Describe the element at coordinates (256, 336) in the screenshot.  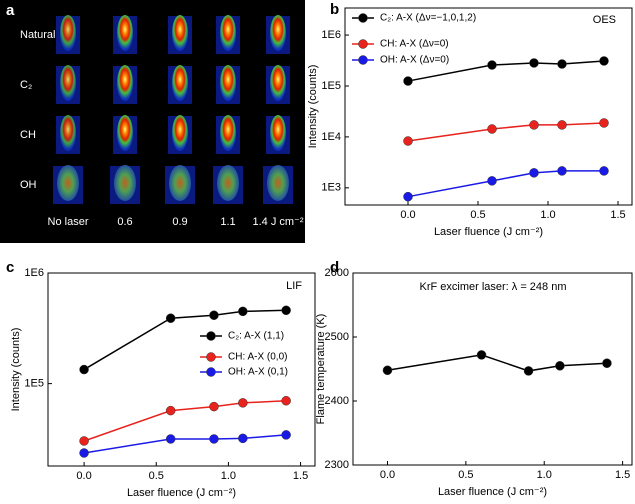
I see `legend-label: C₂: A-X (1,1)` at that location.